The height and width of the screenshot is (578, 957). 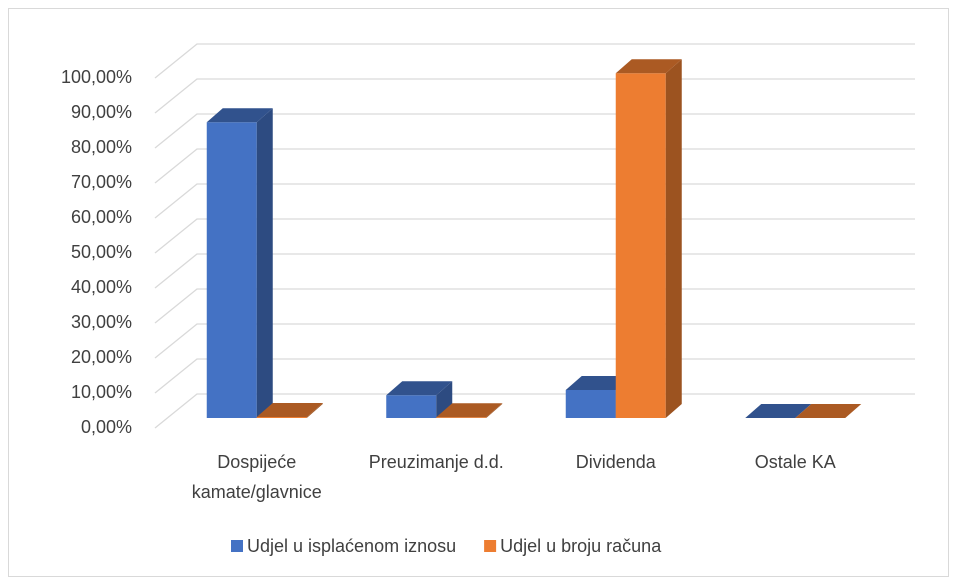 I want to click on x-tick-label: Dospijeće kamate/glavnice, so click(x=256, y=477).